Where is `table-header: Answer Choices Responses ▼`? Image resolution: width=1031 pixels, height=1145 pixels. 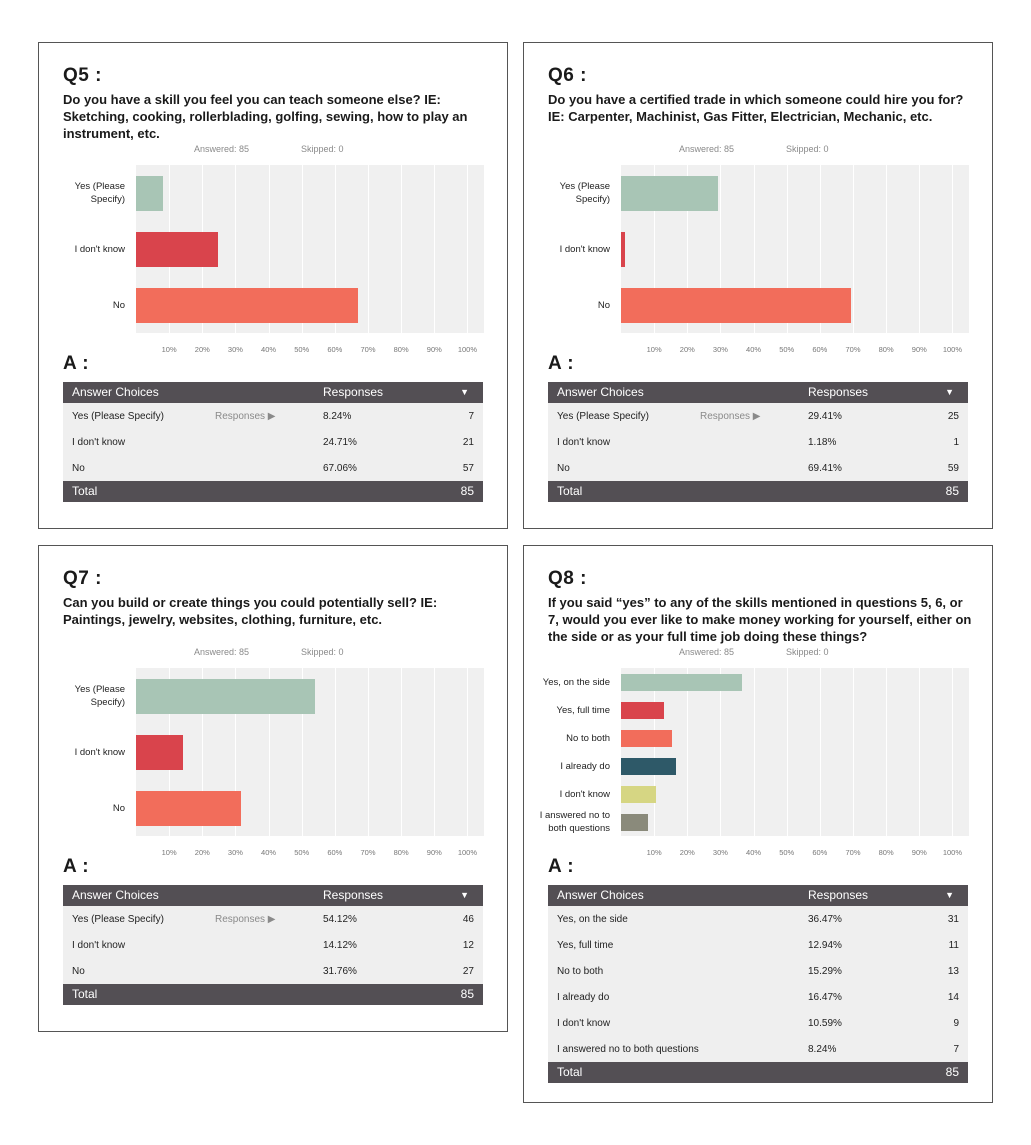
table-header: Answer Choices Responses ▼ is located at coordinates (758, 895).